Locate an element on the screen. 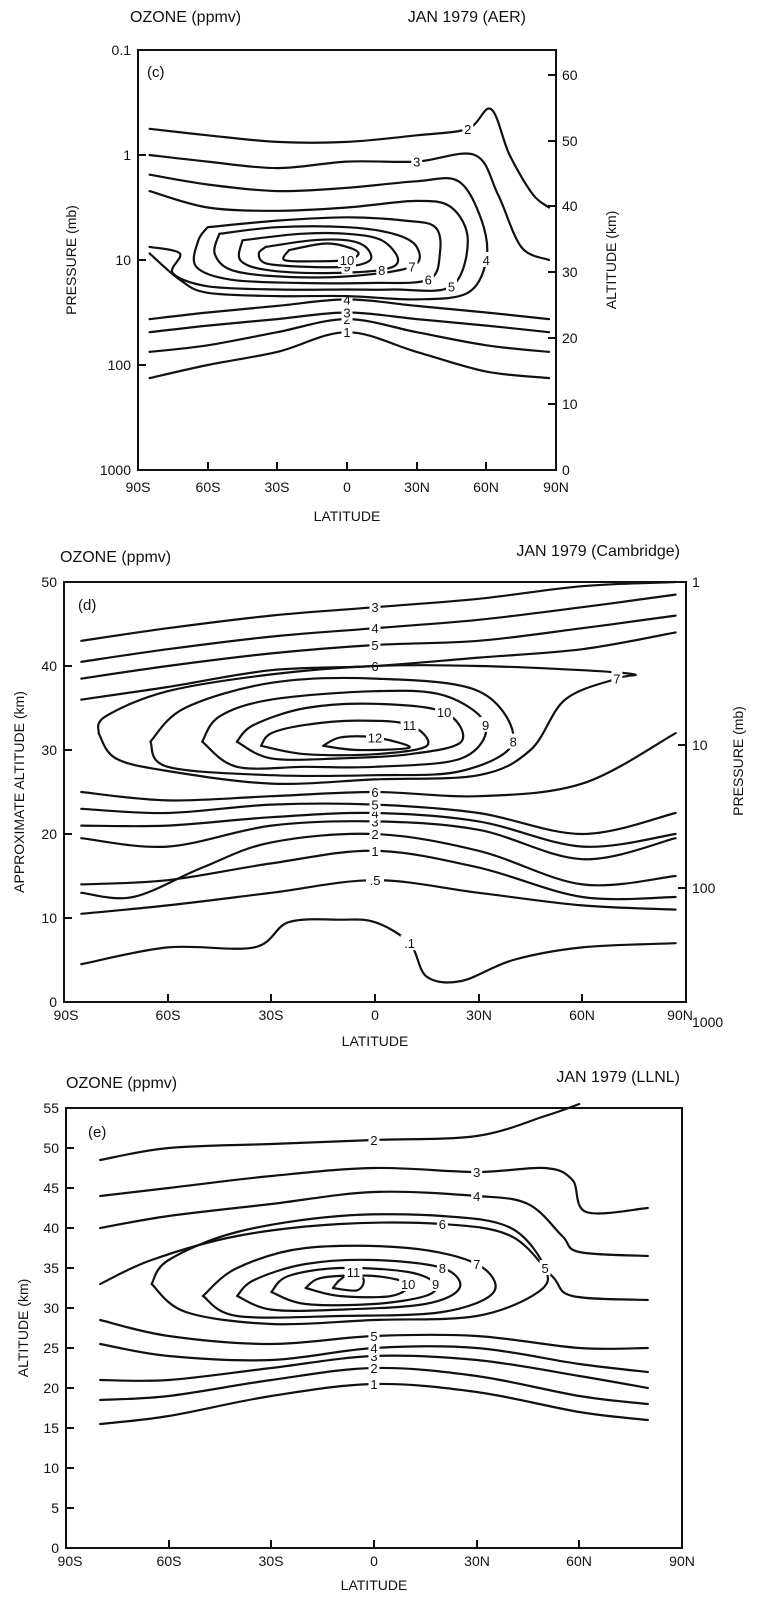 This screenshot has height=1598, width=764. panel-e-contour-label-9: 5 is located at coordinates (544, 1268).